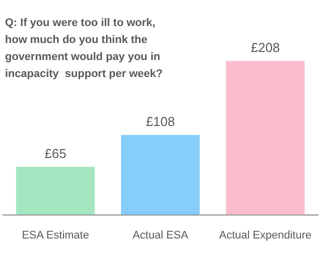  I want to click on data-label: £208, so click(265, 48).